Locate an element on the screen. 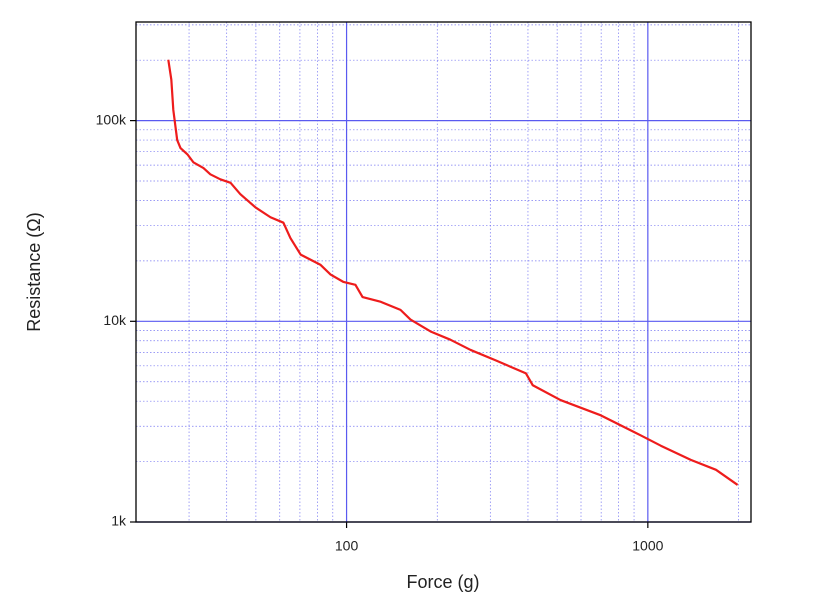 This screenshot has height=614, width=821. x-axis-title: Force (g) is located at coordinates (442, 582).